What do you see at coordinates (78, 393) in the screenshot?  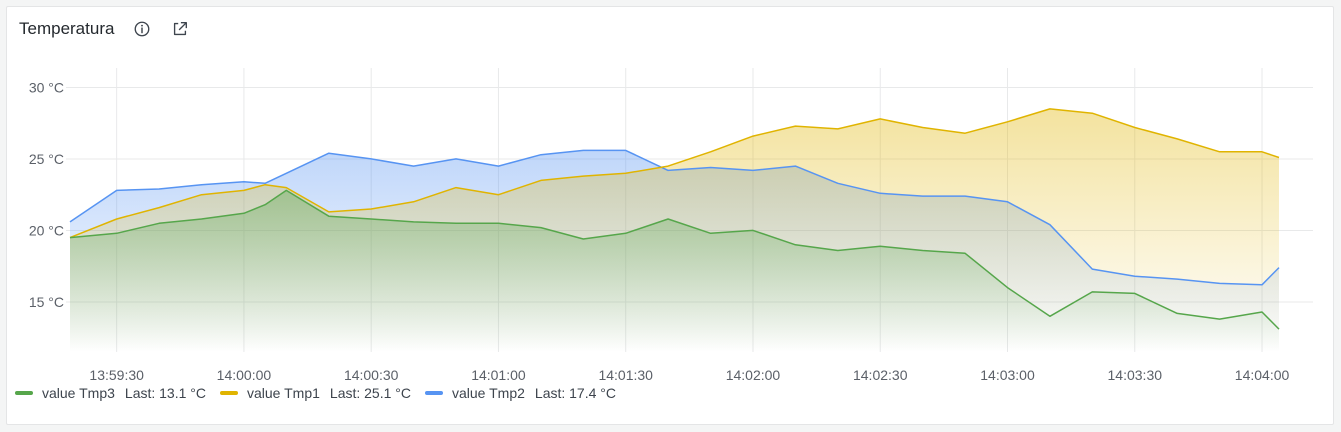 I see `legend-series-name: value Tmp3` at bounding box center [78, 393].